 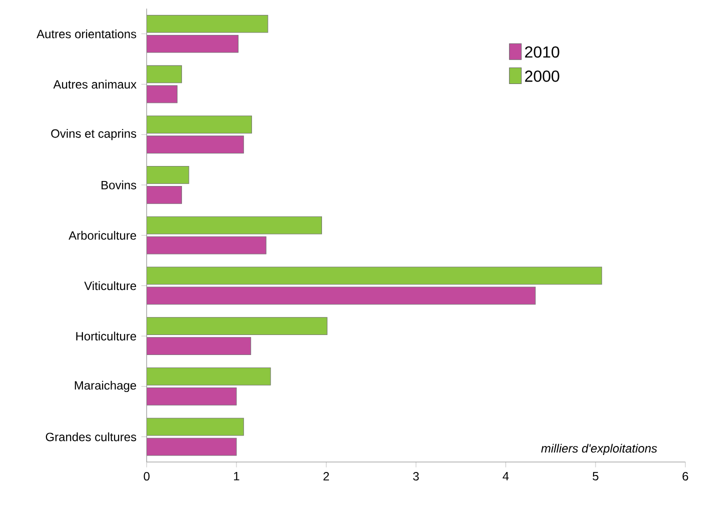 What do you see at coordinates (93, 134) in the screenshot?
I see `y-tick-label: Ovins et caprins` at bounding box center [93, 134].